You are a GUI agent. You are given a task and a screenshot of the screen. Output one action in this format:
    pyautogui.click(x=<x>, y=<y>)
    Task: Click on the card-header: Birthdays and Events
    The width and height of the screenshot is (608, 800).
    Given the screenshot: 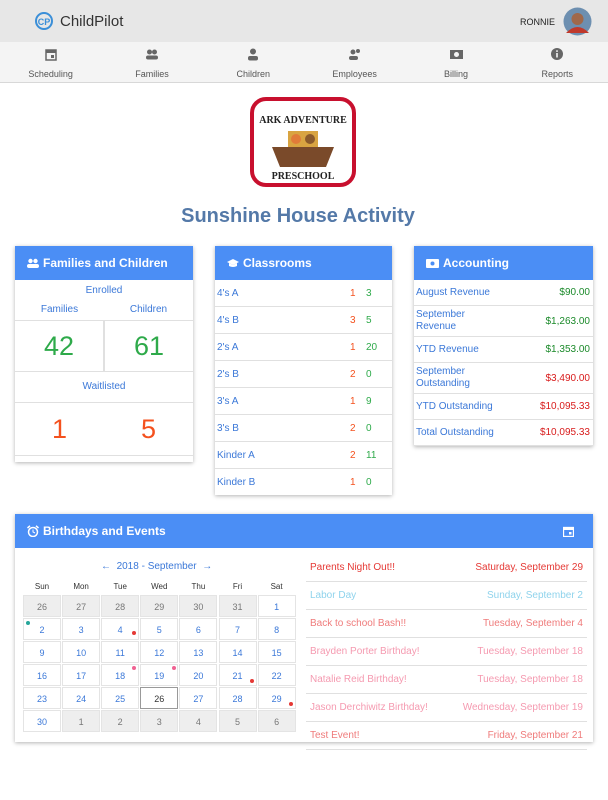 What is the action you would take?
    pyautogui.click(x=304, y=531)
    